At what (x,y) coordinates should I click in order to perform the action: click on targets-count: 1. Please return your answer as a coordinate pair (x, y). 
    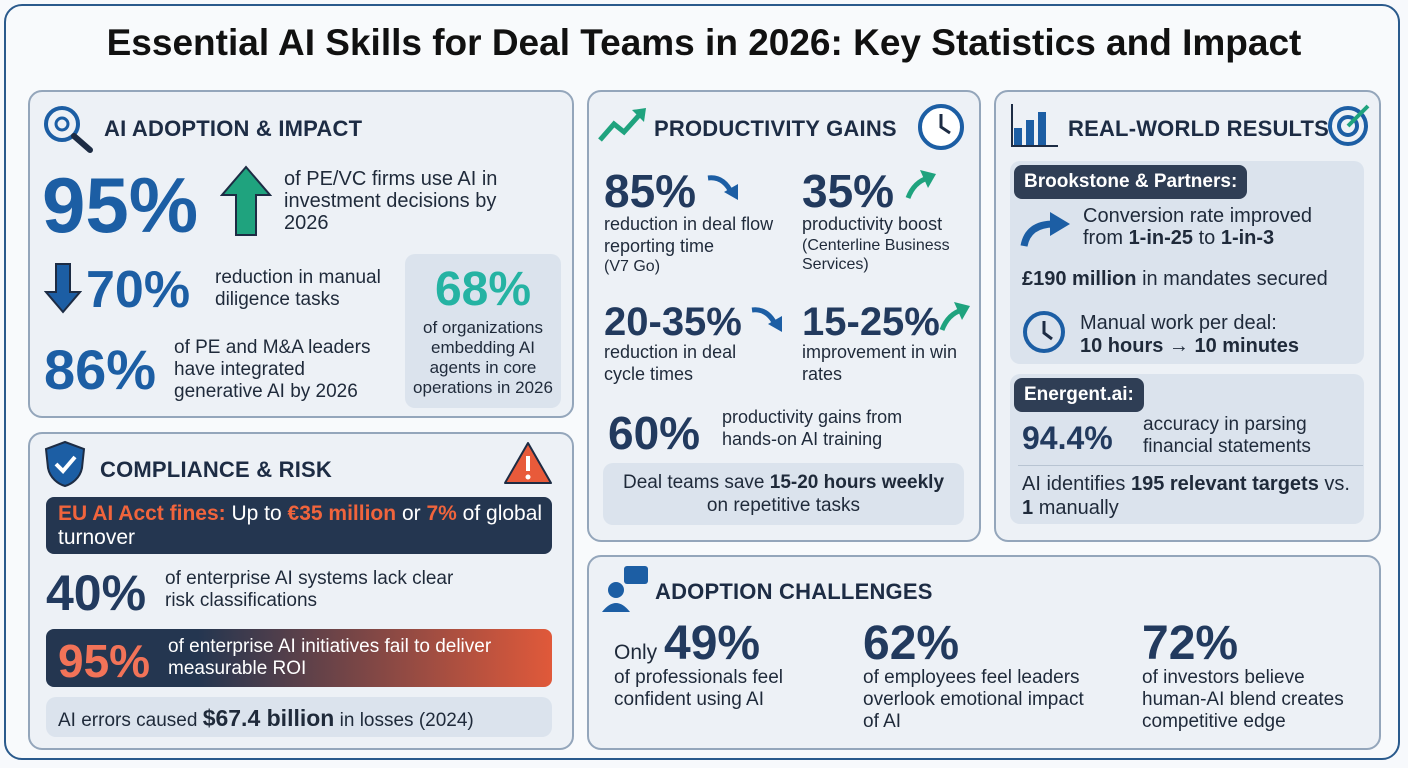
    Looking at the image, I should click on (1028, 508).